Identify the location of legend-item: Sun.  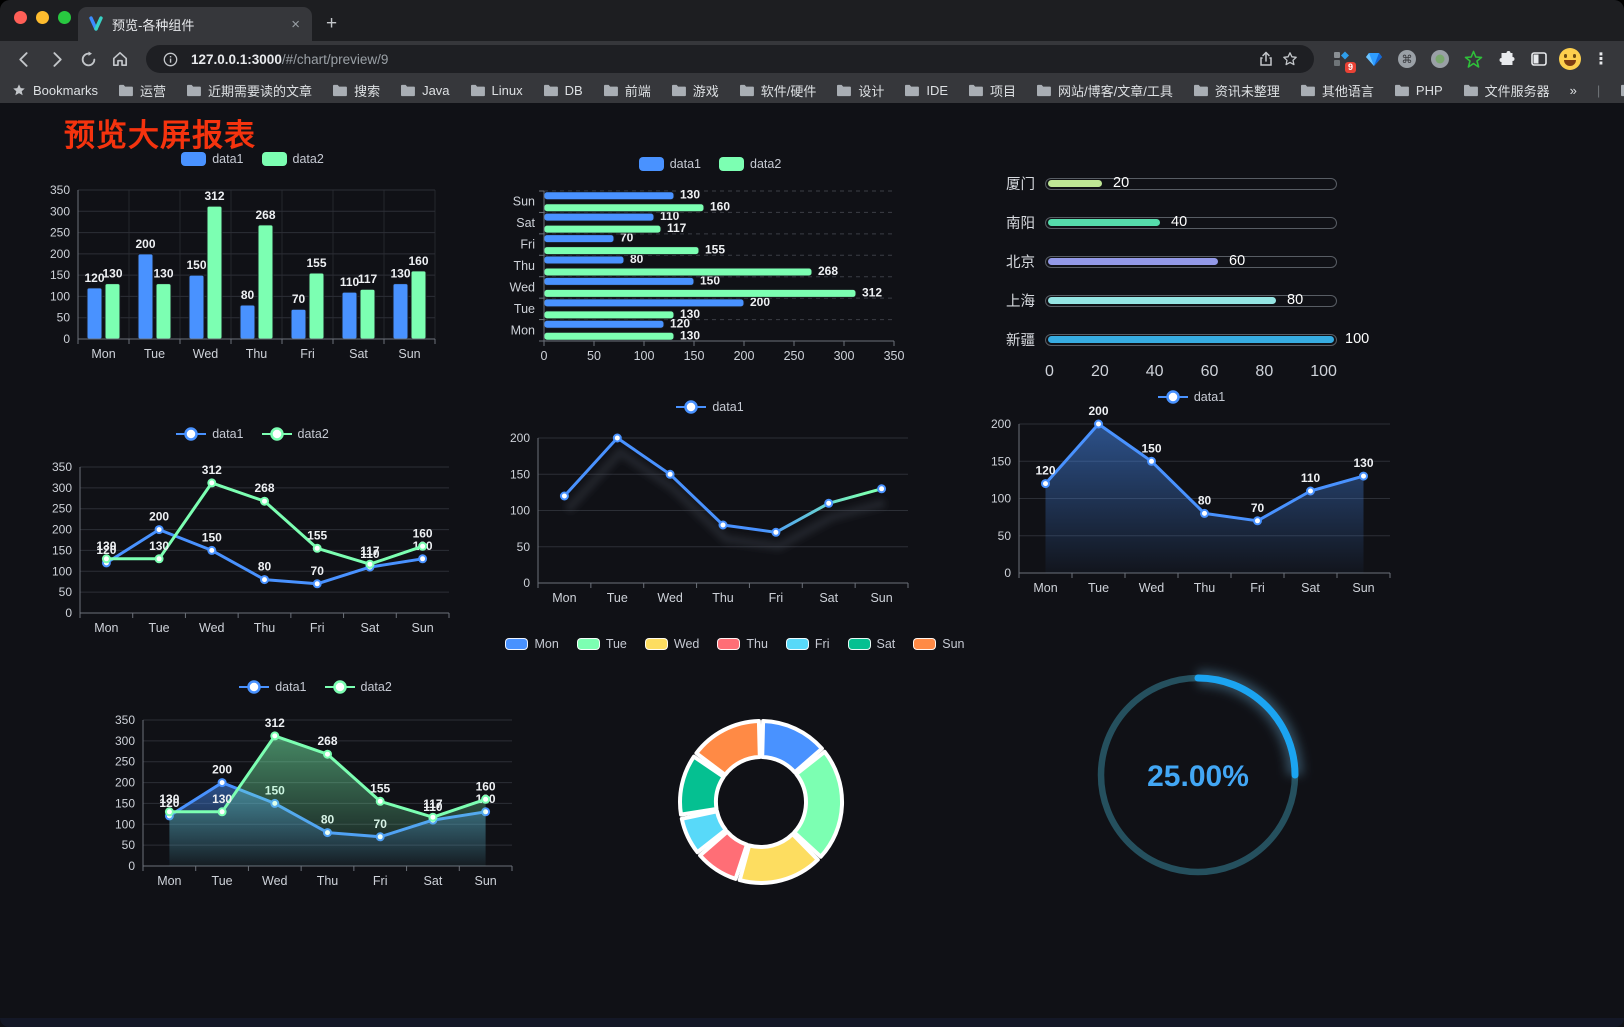
(939, 644).